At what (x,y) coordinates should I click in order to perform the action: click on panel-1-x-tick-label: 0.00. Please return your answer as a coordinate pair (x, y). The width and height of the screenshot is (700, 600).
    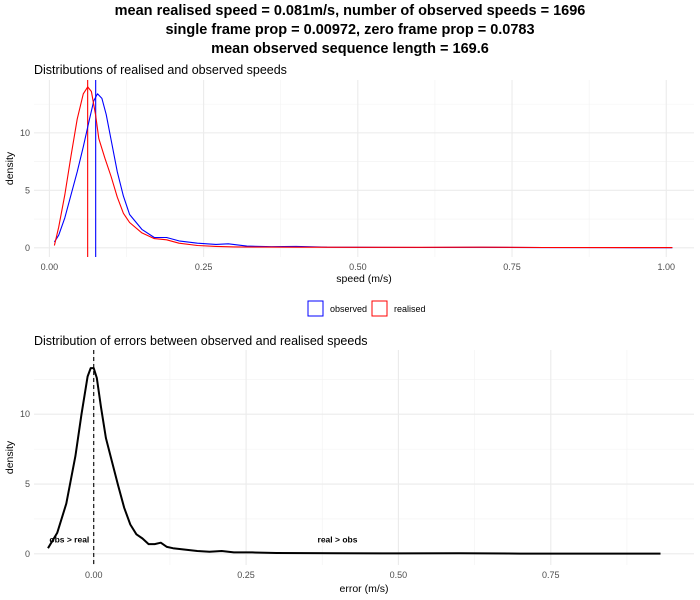
    Looking at the image, I should click on (50, 267).